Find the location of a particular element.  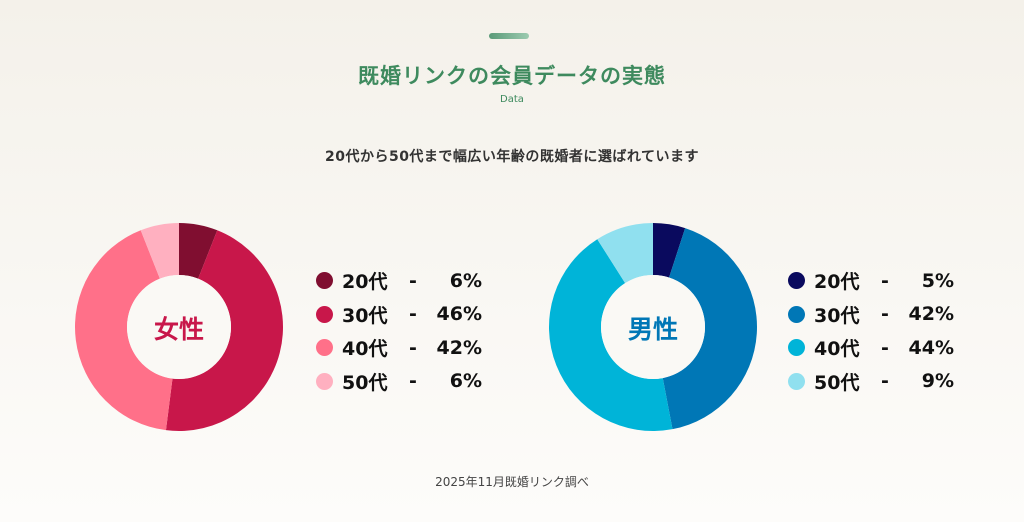

legend-item: 50代 - 6% is located at coordinates (399, 382).